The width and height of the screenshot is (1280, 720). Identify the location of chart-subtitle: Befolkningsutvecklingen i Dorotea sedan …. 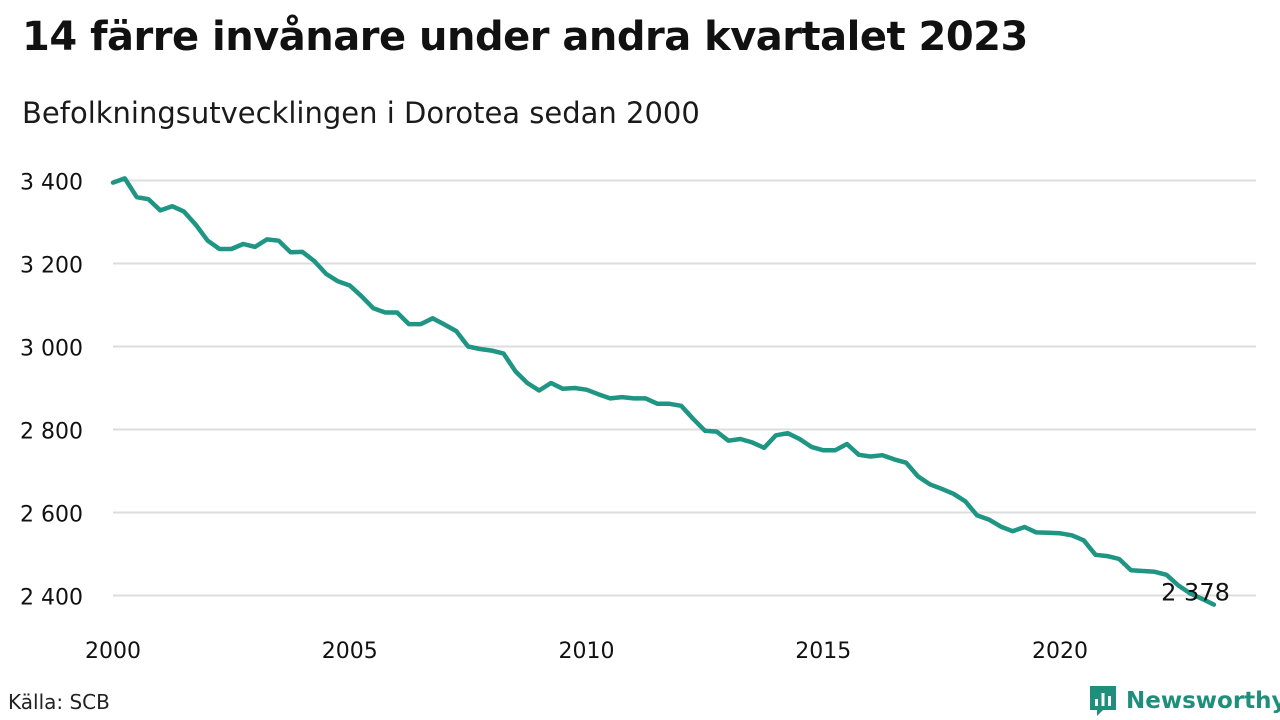
(361, 113).